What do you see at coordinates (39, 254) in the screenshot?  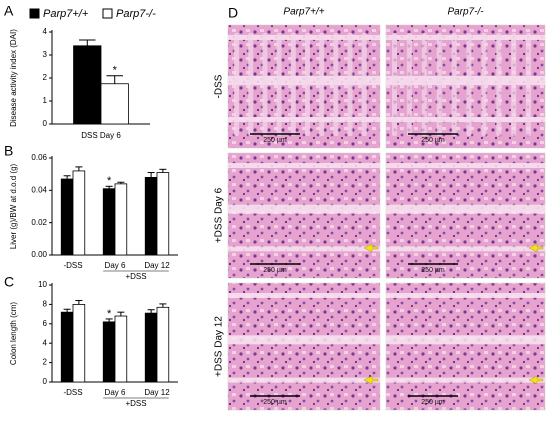 I see `y-tick-label: 0.00` at bounding box center [39, 254].